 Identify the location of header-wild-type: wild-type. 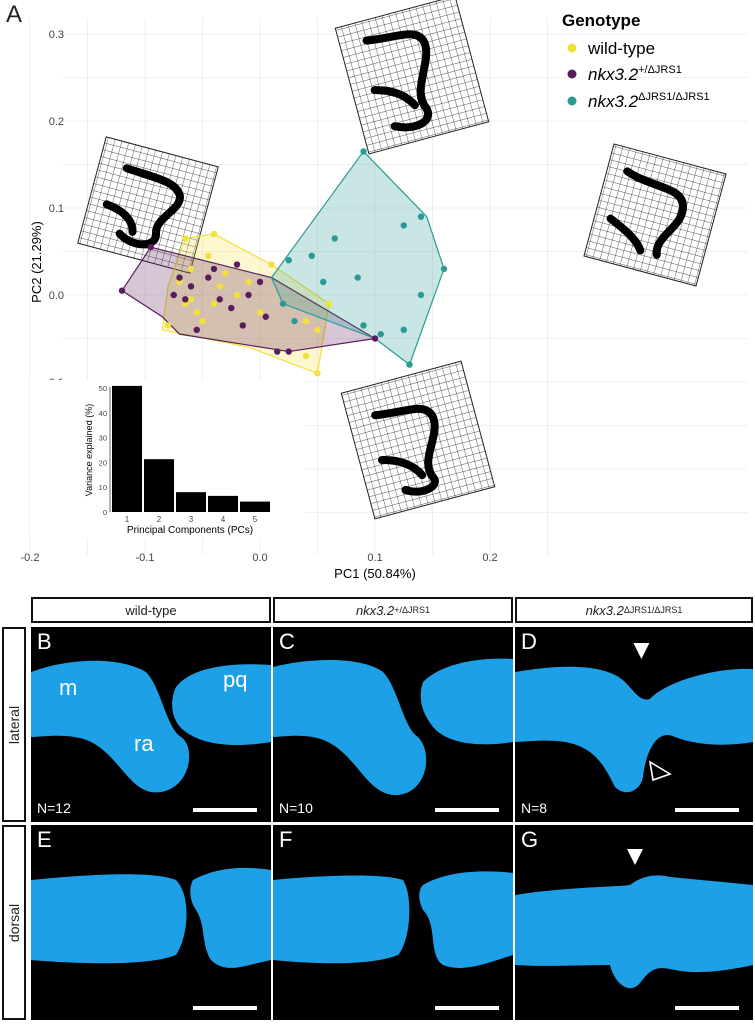
(151, 610).